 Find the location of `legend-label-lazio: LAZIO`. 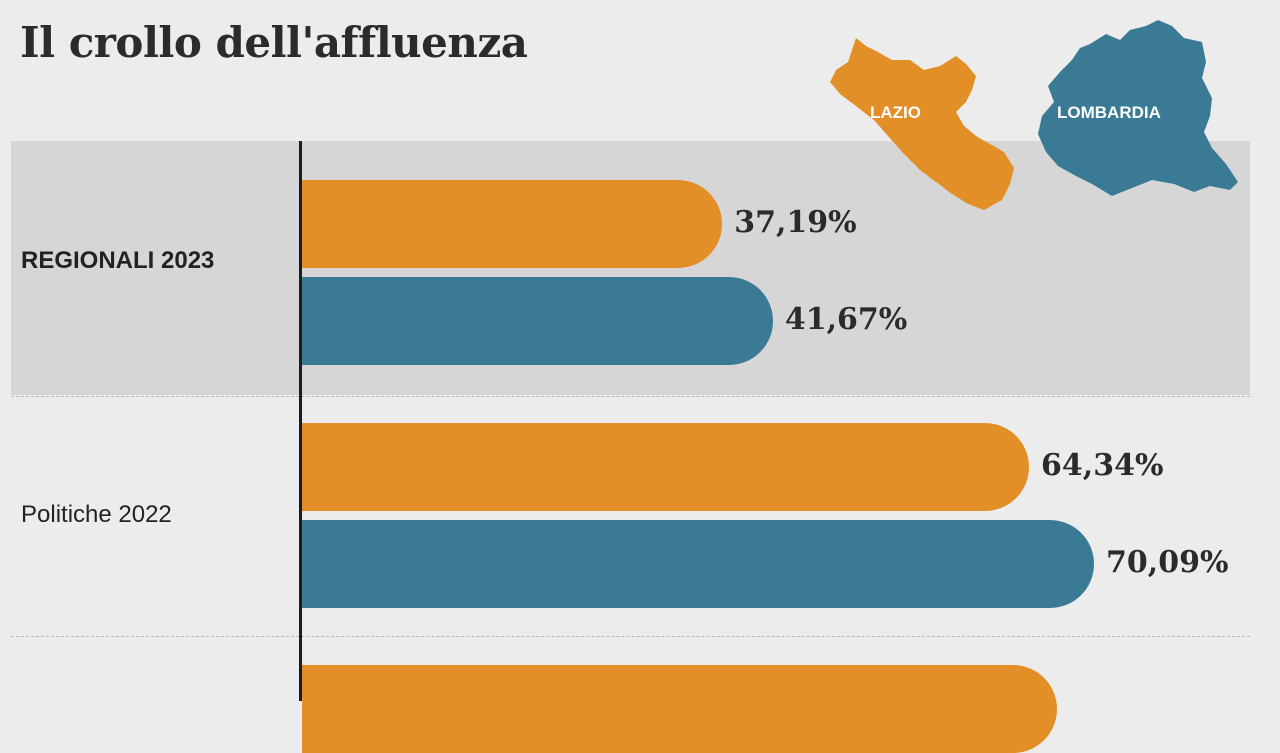

legend-label-lazio: LAZIO is located at coordinates (895, 112).